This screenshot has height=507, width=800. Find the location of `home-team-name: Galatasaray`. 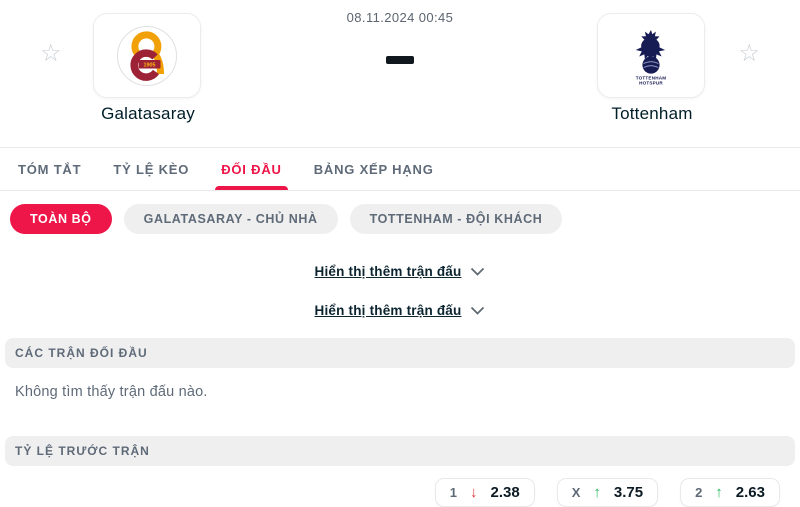

home-team-name: Galatasaray is located at coordinates (148, 113).